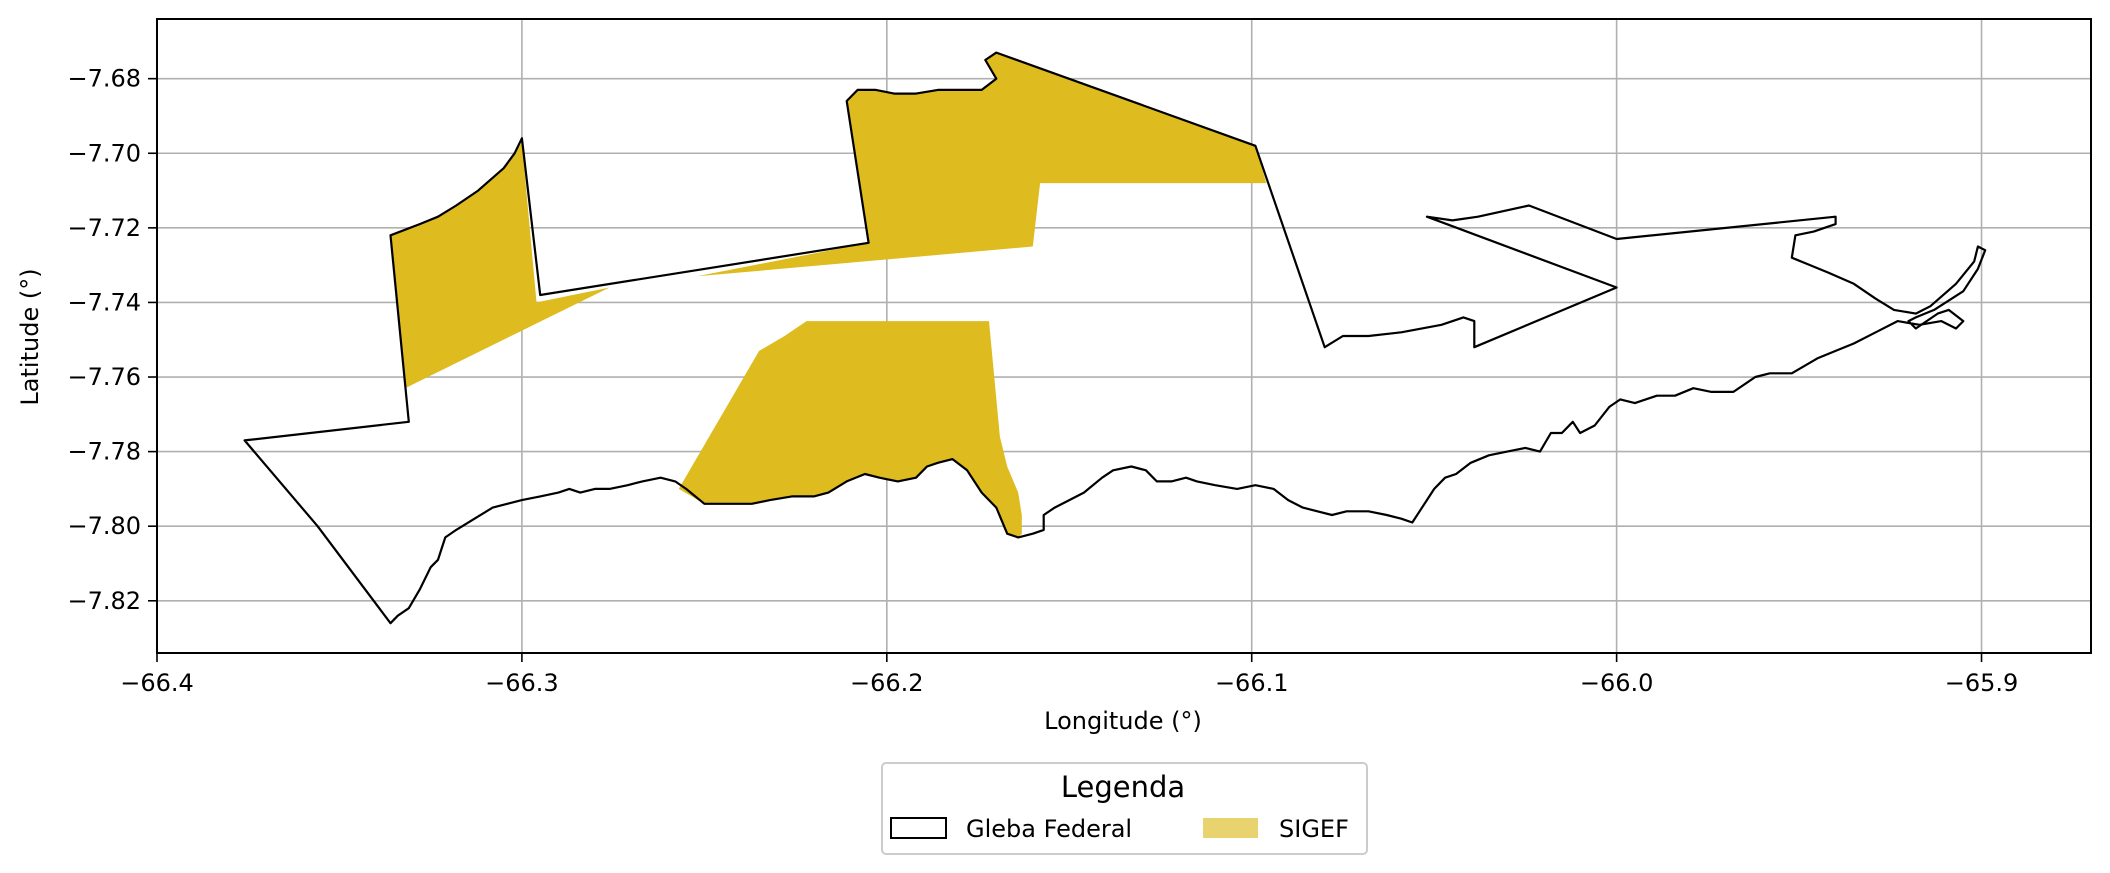 This screenshot has height=873, width=2110. I want to click on y-tick-label: −7.76, so click(104, 377).